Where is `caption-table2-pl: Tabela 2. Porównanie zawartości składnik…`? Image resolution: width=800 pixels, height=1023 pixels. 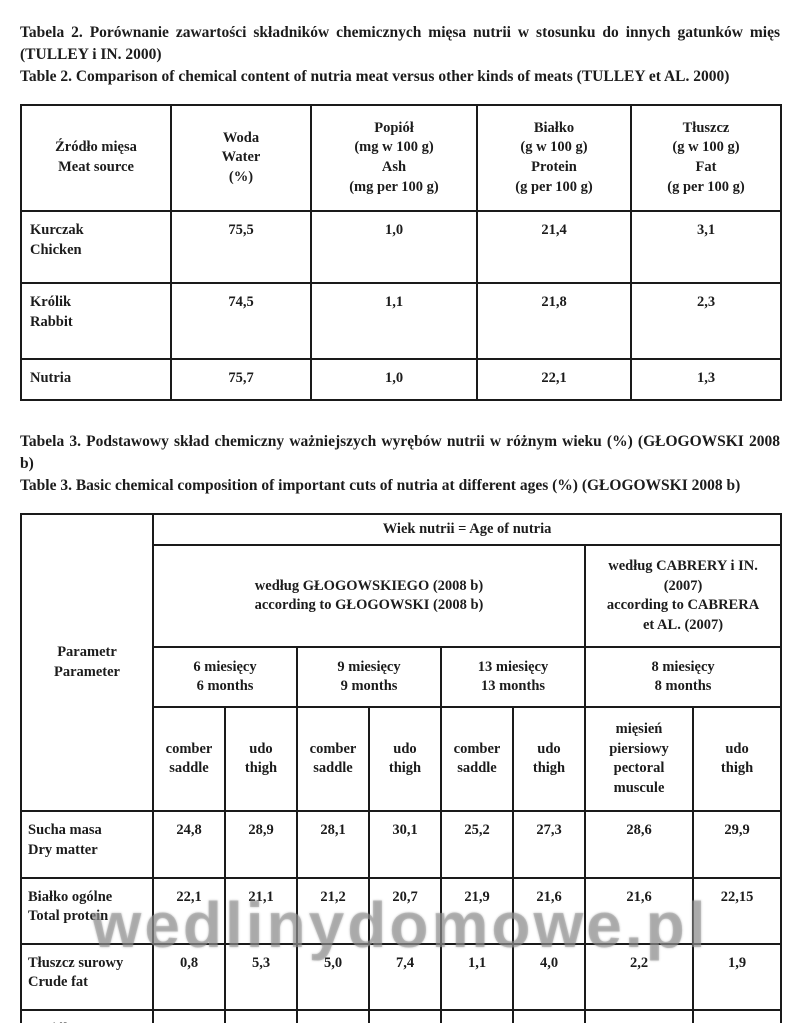
caption-table2-pl: Tabela 2. Porównanie zawartości składnik… is located at coordinates (400, 43).